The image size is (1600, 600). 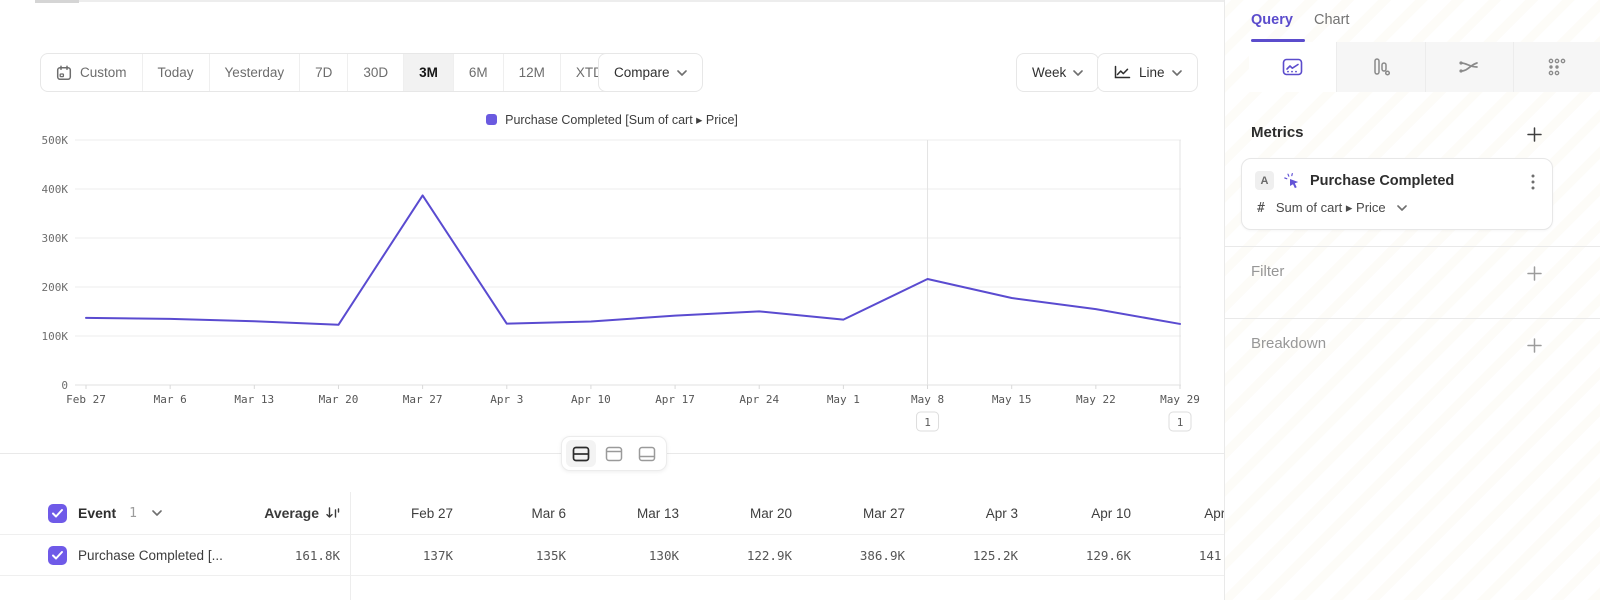 What do you see at coordinates (254, 399) in the screenshot?
I see `x-axis-tick-label: Mar 13` at bounding box center [254, 399].